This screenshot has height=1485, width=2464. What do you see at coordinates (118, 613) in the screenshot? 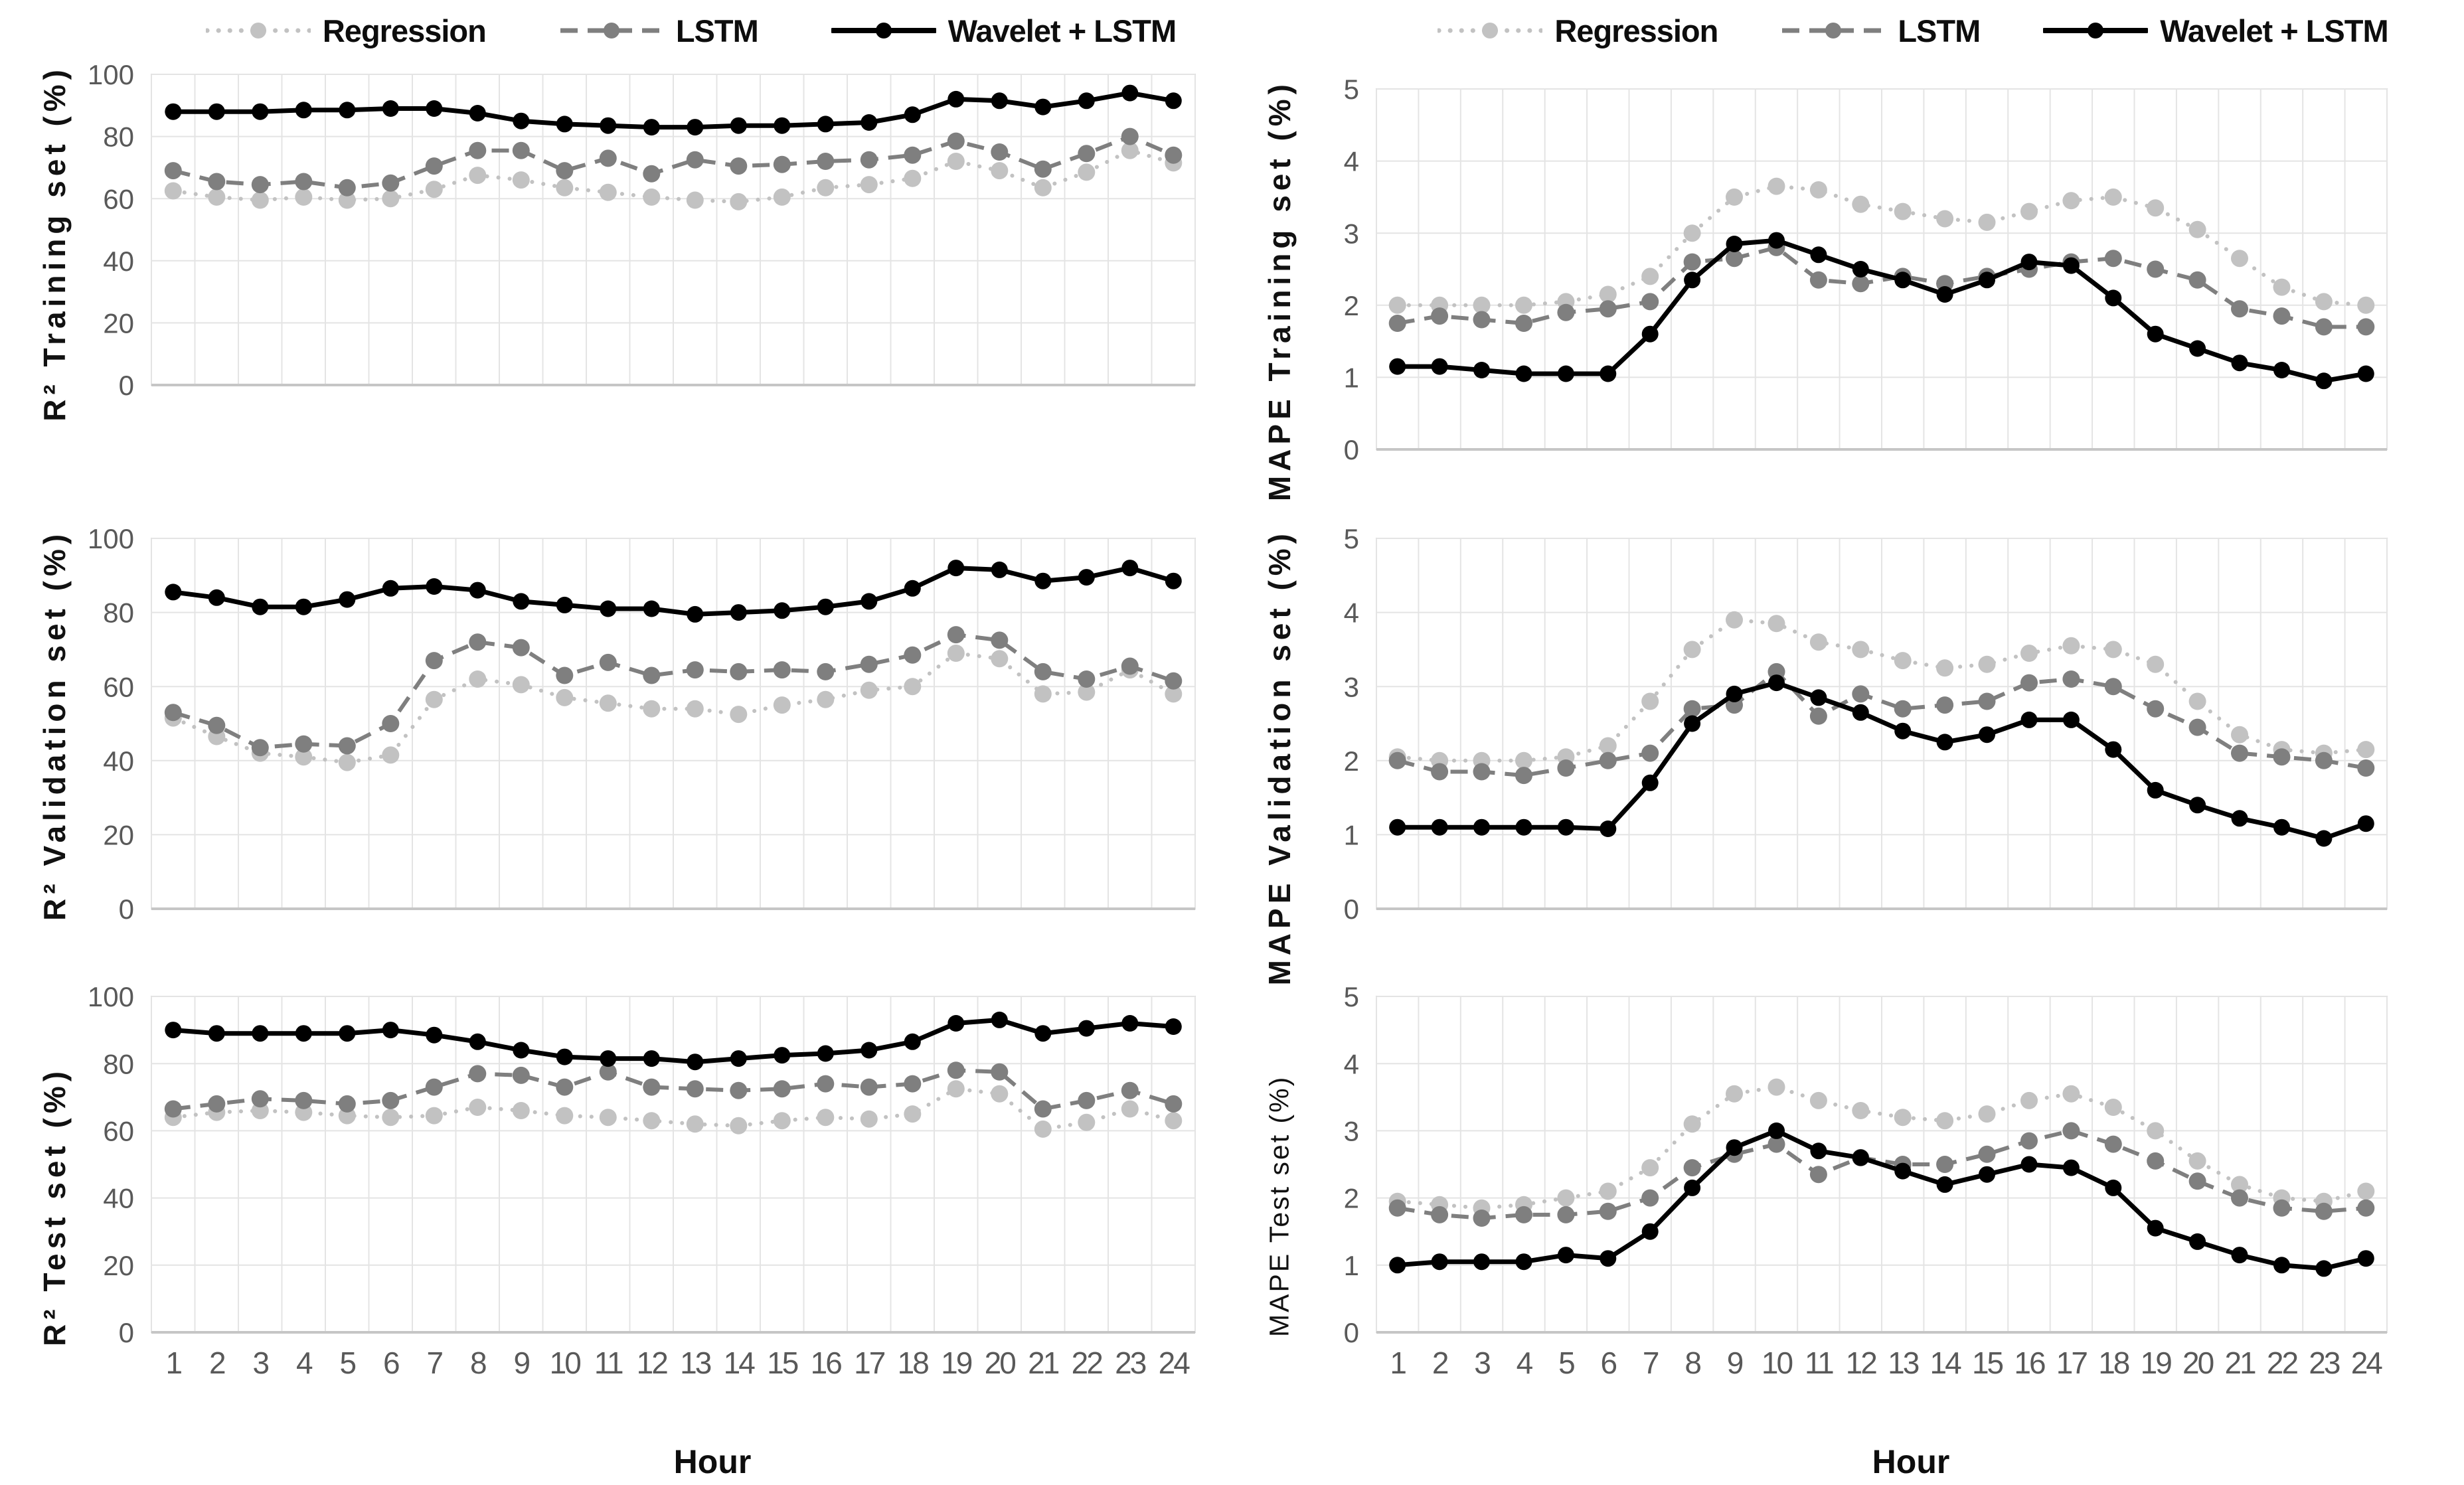
I see `svg-text: 80` at bounding box center [118, 613].